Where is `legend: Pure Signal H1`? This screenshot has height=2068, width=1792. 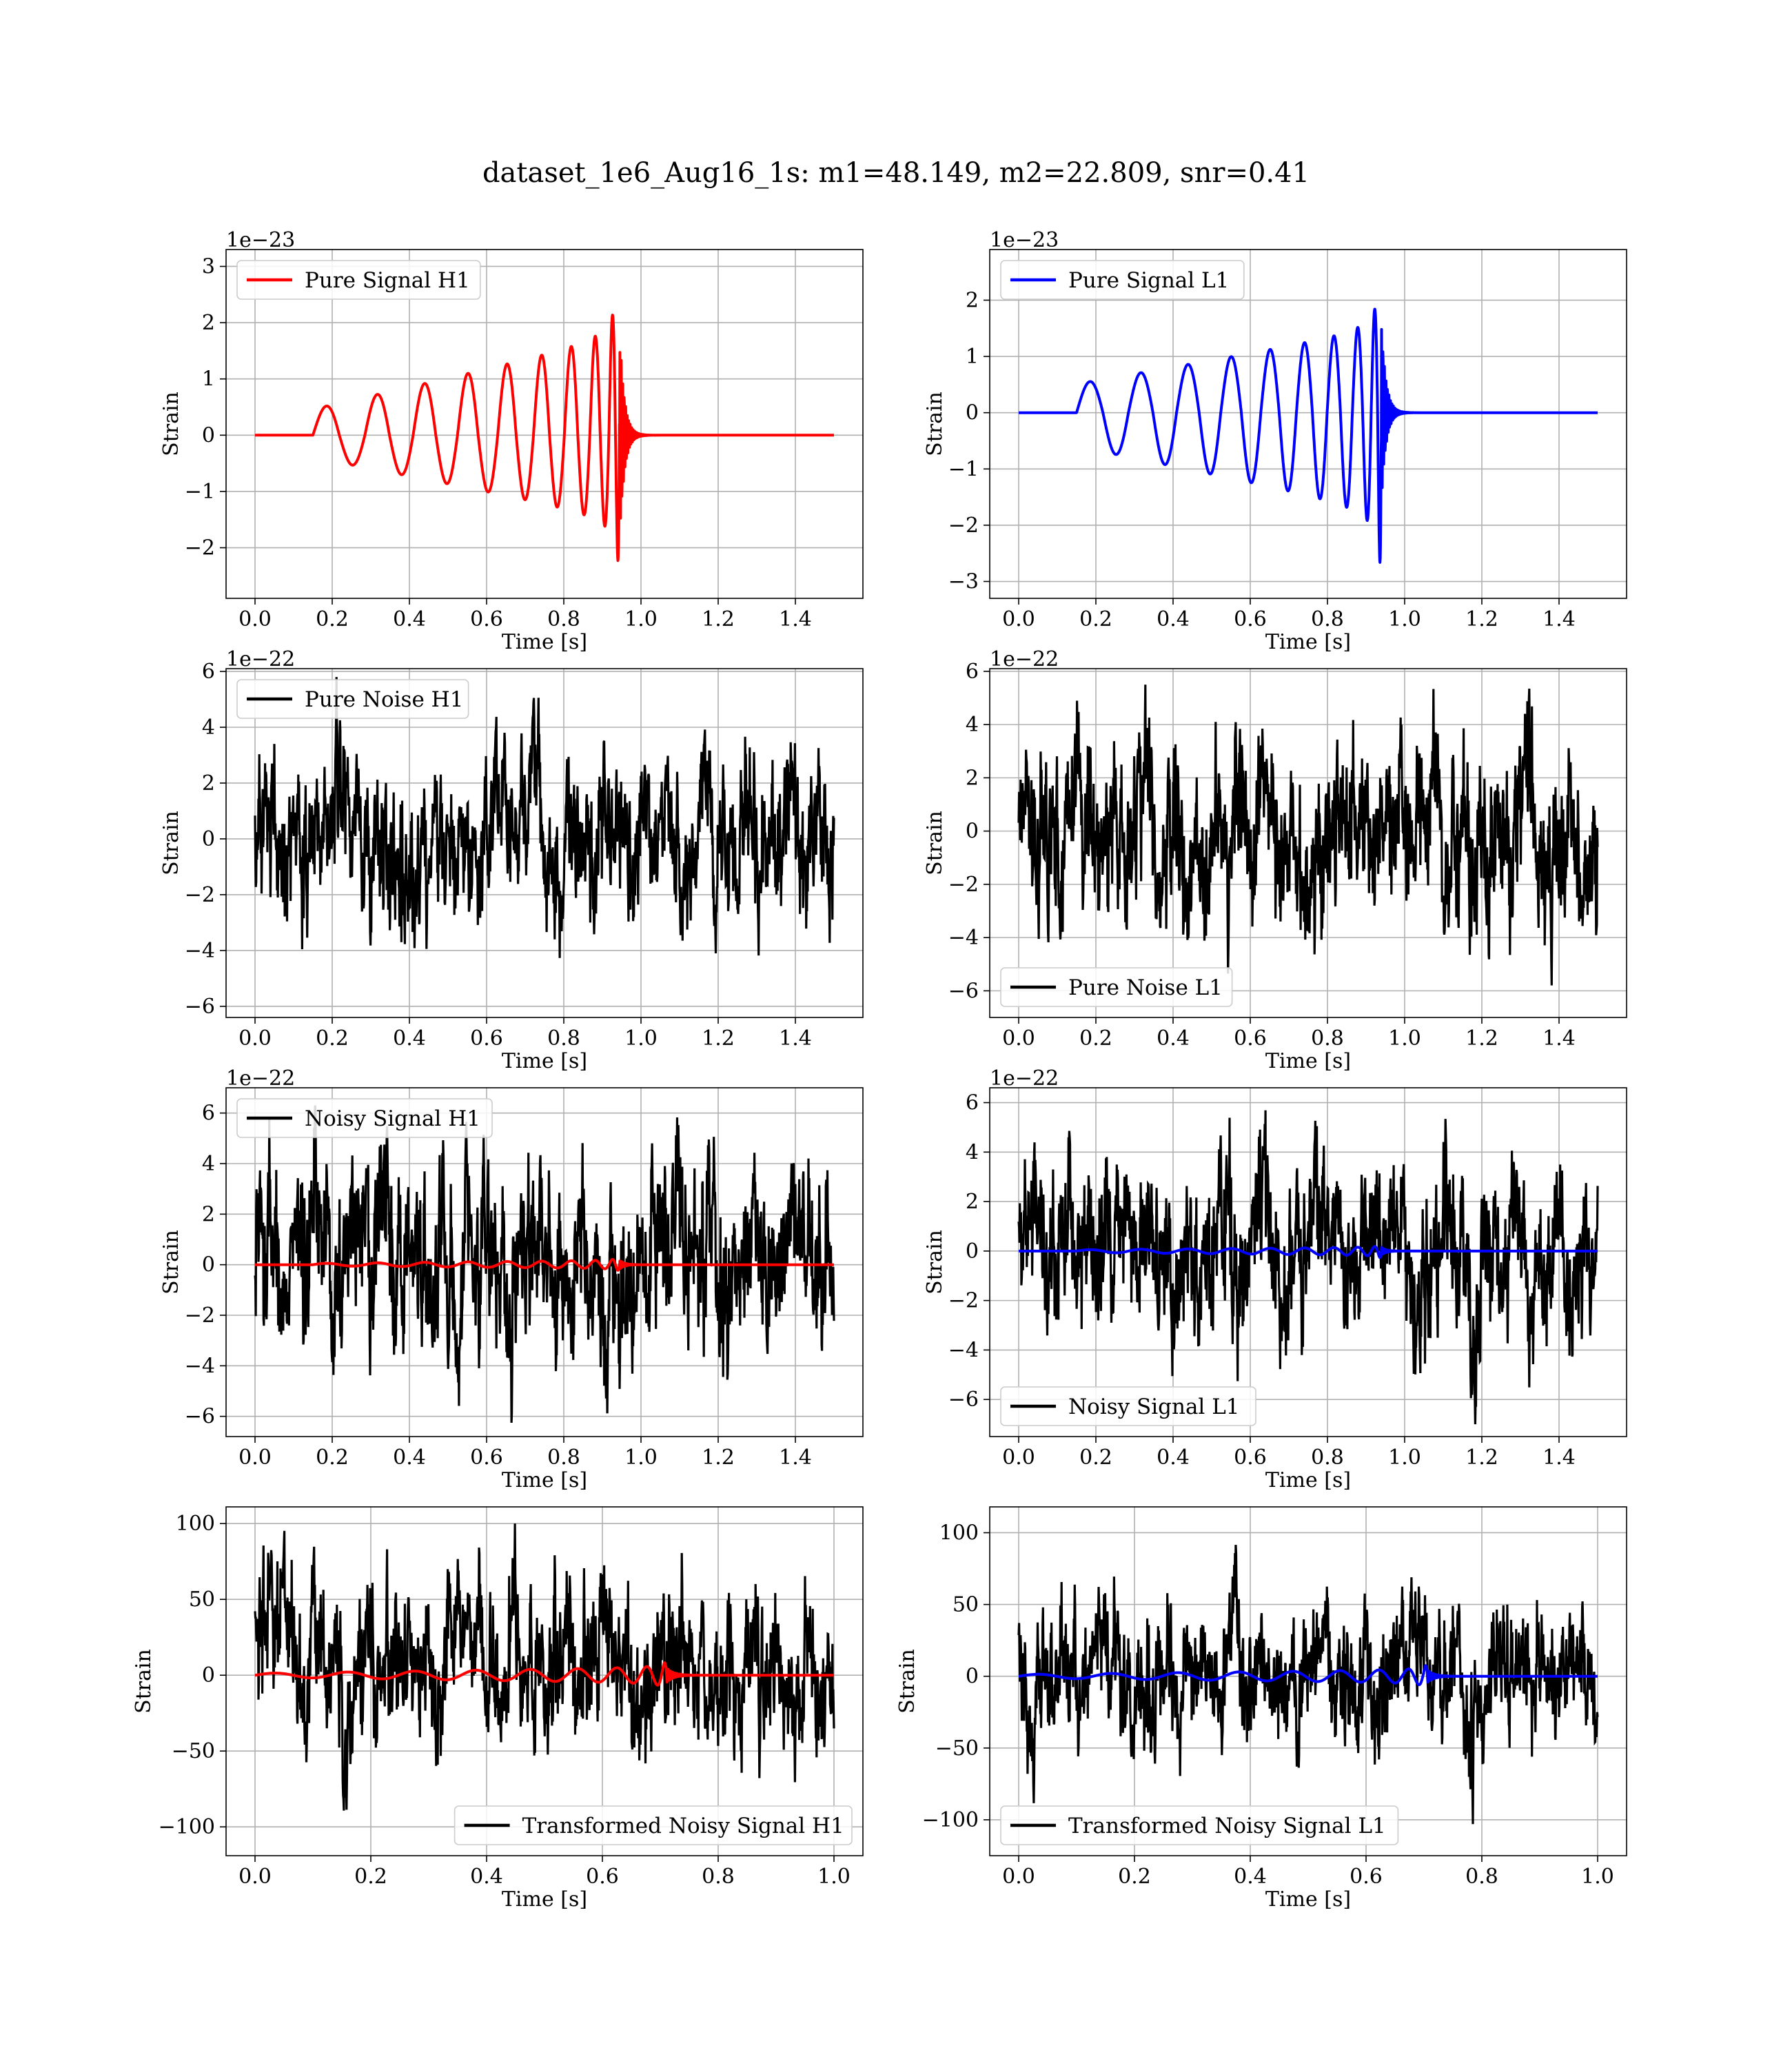
legend: Pure Signal H1 is located at coordinates (358, 280).